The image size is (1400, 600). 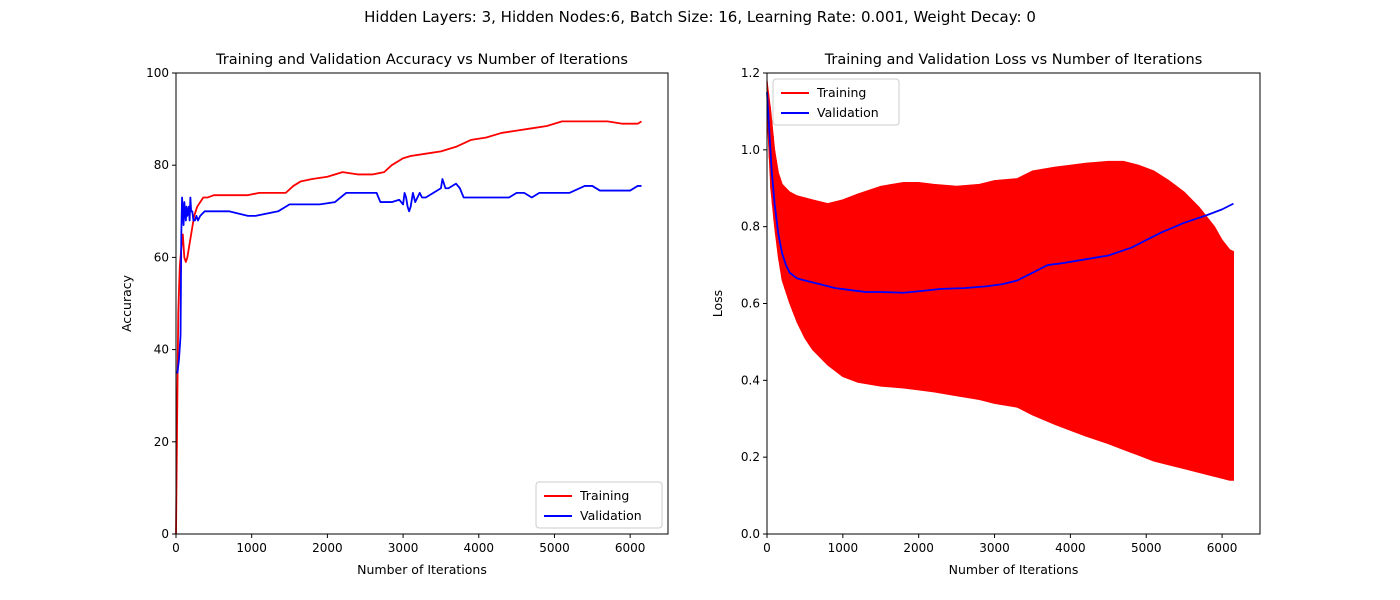 I want to click on loss-y-tick-label: 0.2, so click(x=750, y=457).